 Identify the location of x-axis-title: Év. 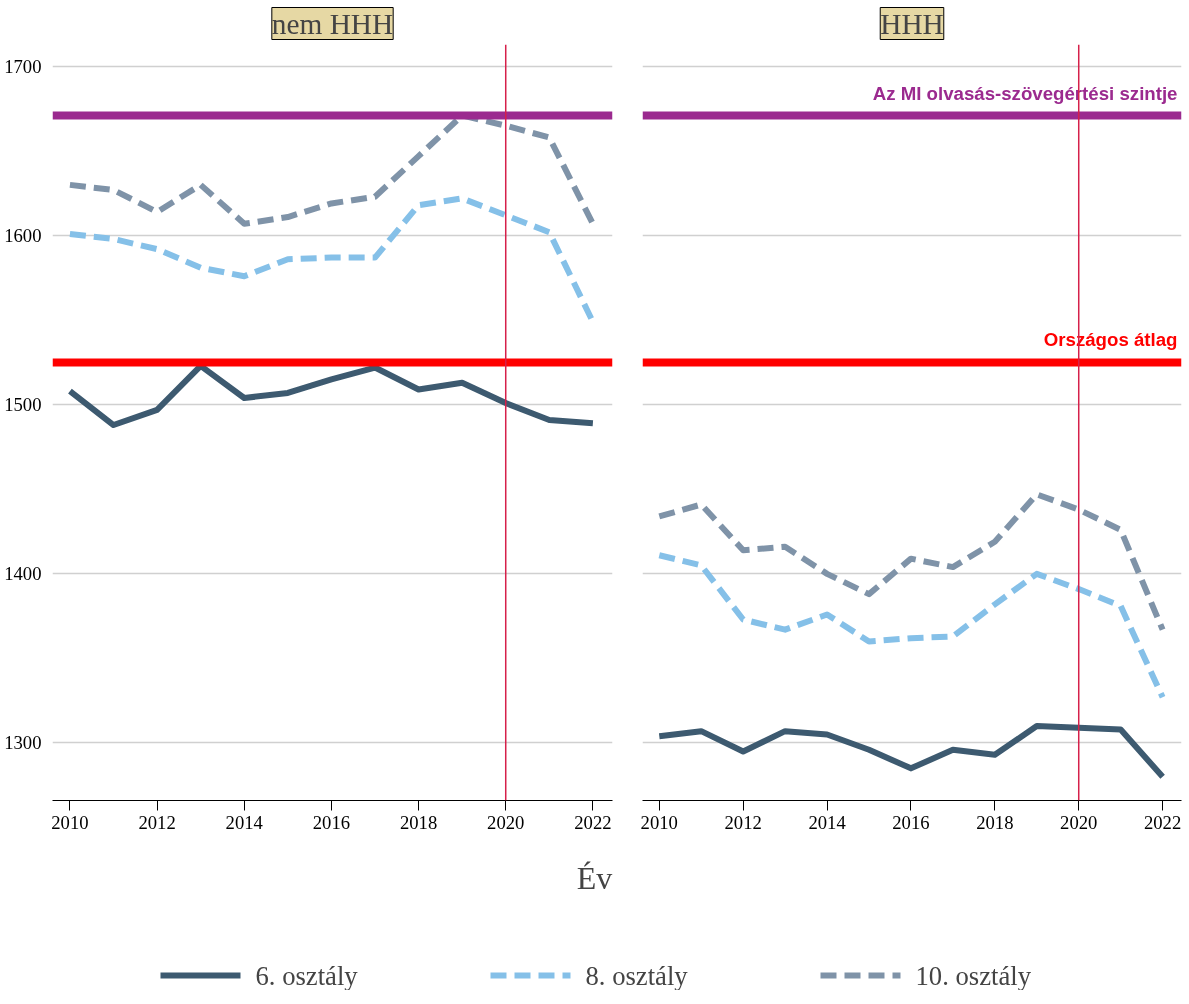
(594, 877).